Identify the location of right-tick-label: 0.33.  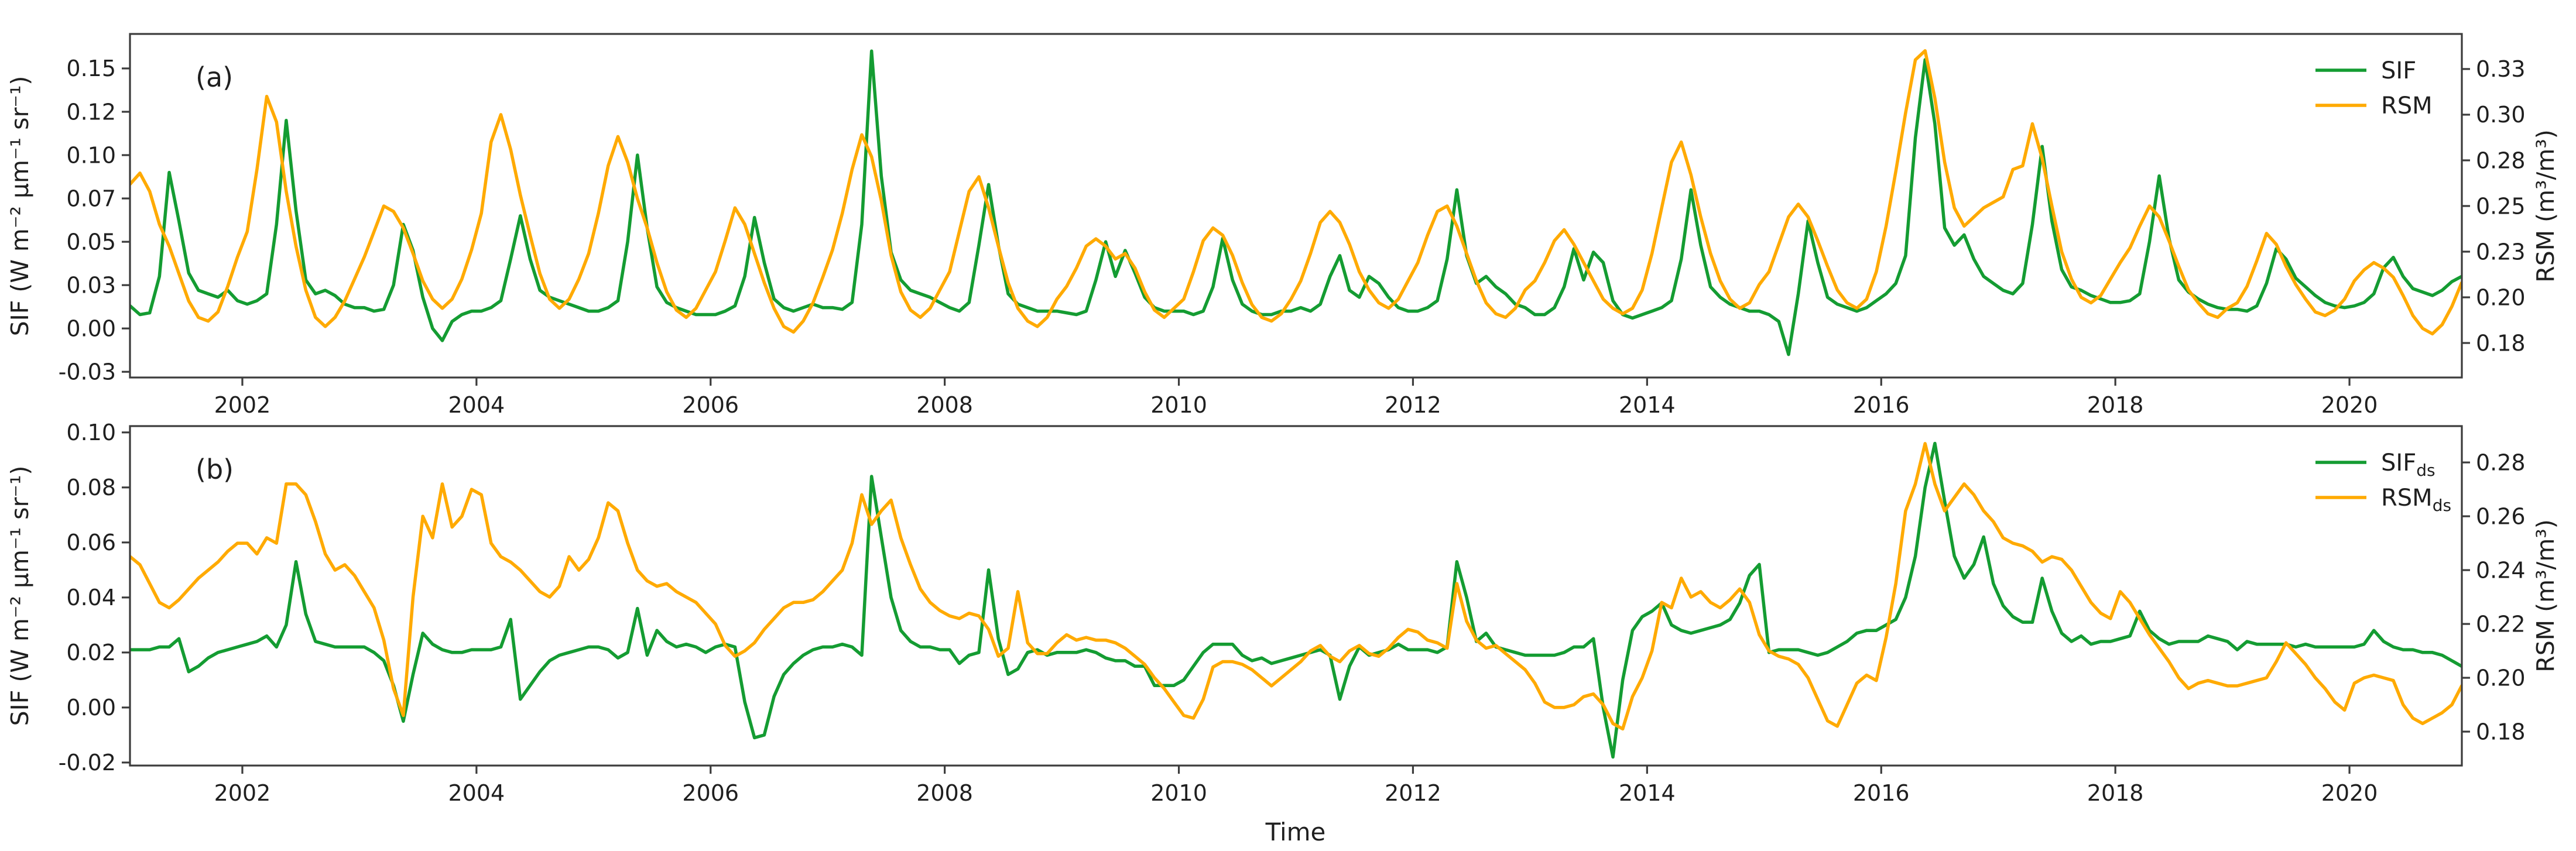
(2501, 69).